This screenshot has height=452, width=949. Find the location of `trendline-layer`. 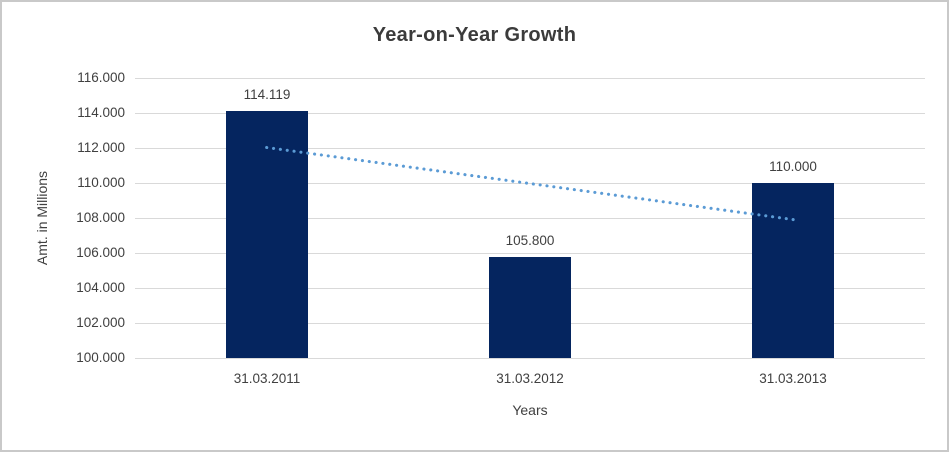

trendline-layer is located at coordinates (530, 183).